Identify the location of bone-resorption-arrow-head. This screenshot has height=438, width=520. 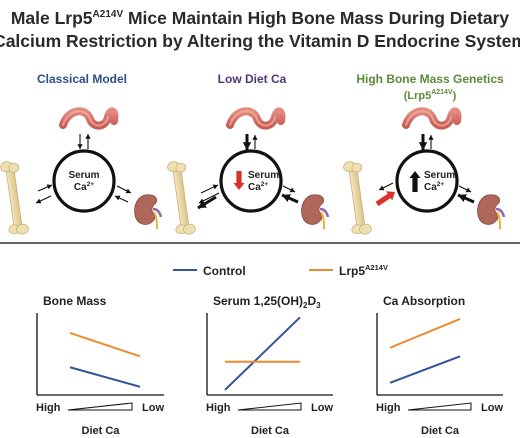
(202, 204).